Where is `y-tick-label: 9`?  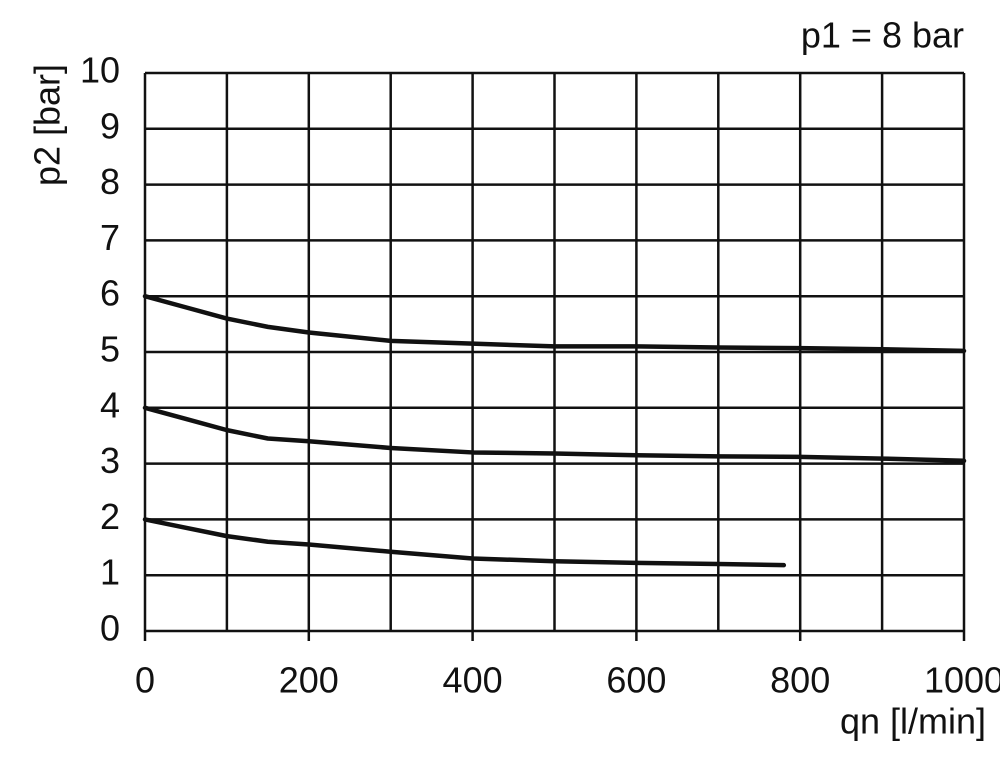
y-tick-label: 9 is located at coordinates (110, 125).